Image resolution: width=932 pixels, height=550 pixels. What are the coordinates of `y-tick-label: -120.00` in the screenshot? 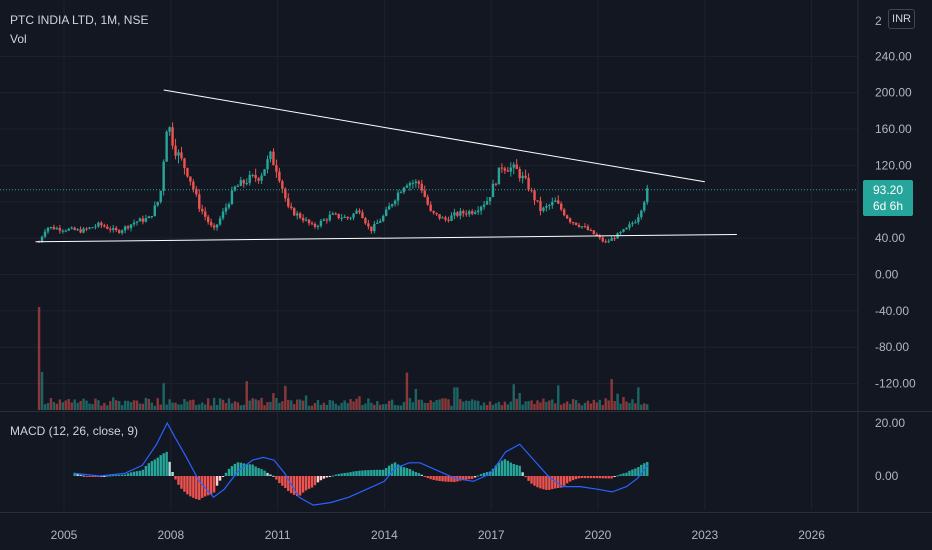 It's located at (895, 384).